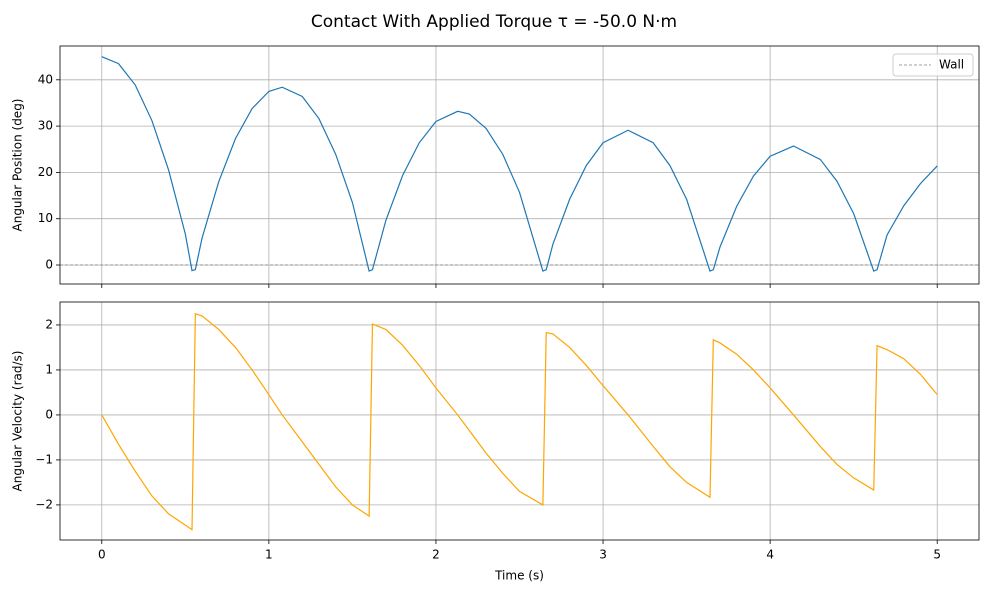 This screenshot has width=989, height=592. What do you see at coordinates (519, 576) in the screenshot?
I see `x-axis-label: Time (s)` at bounding box center [519, 576].